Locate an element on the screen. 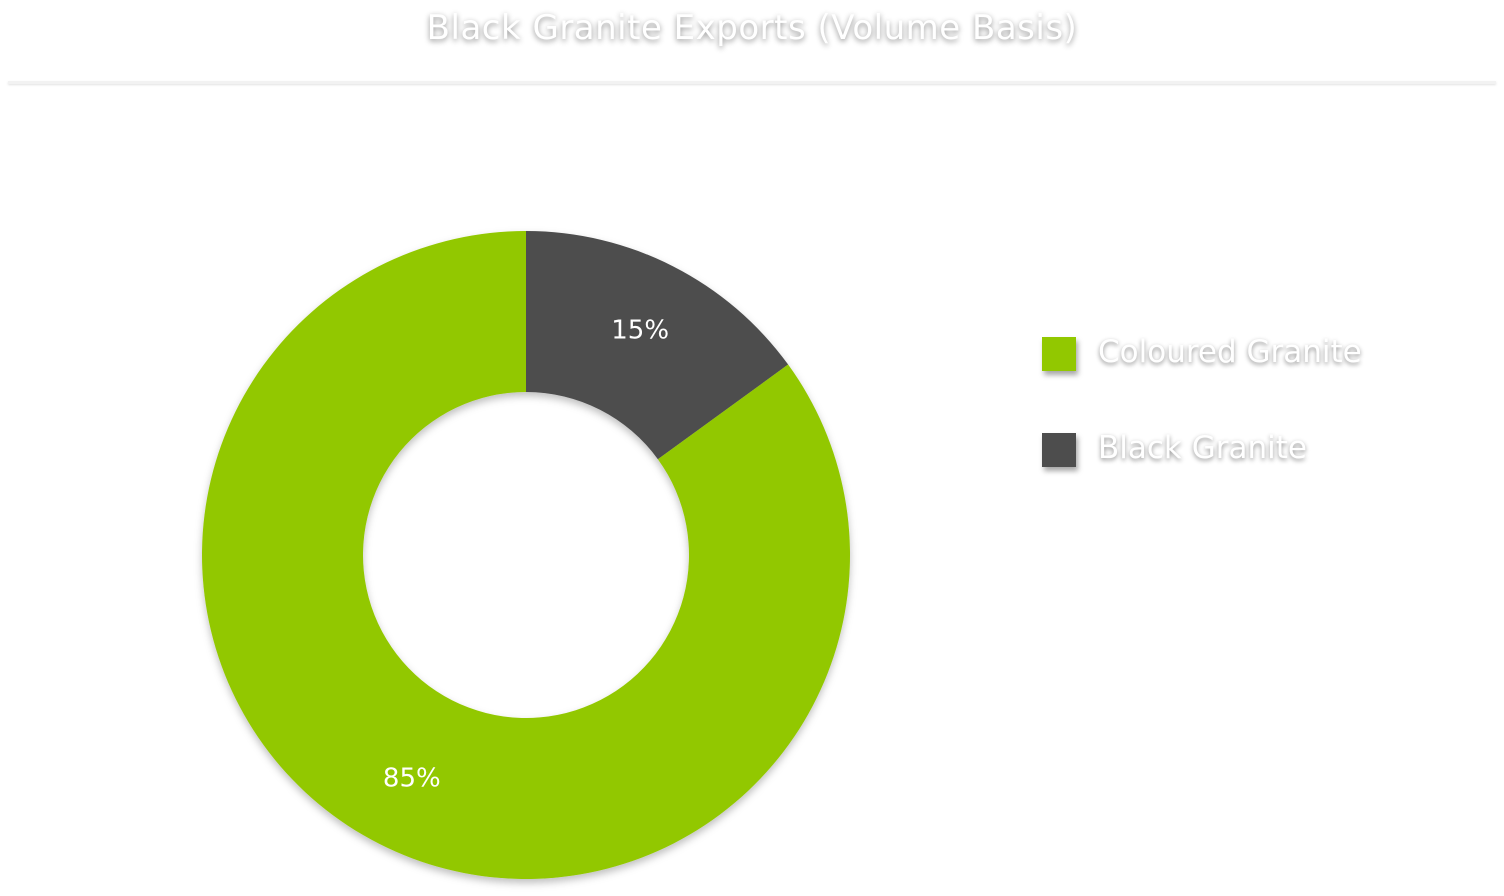 Image resolution: width=1504 pixels, height=896 pixels. donut-slice-black-granite is located at coordinates (657, 345).